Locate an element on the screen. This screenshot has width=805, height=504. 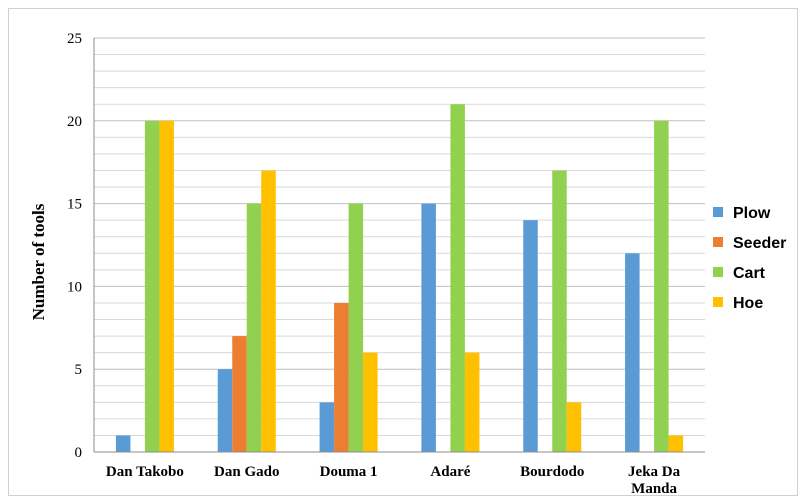
legend-label-cart: Cart is located at coordinates (749, 273).